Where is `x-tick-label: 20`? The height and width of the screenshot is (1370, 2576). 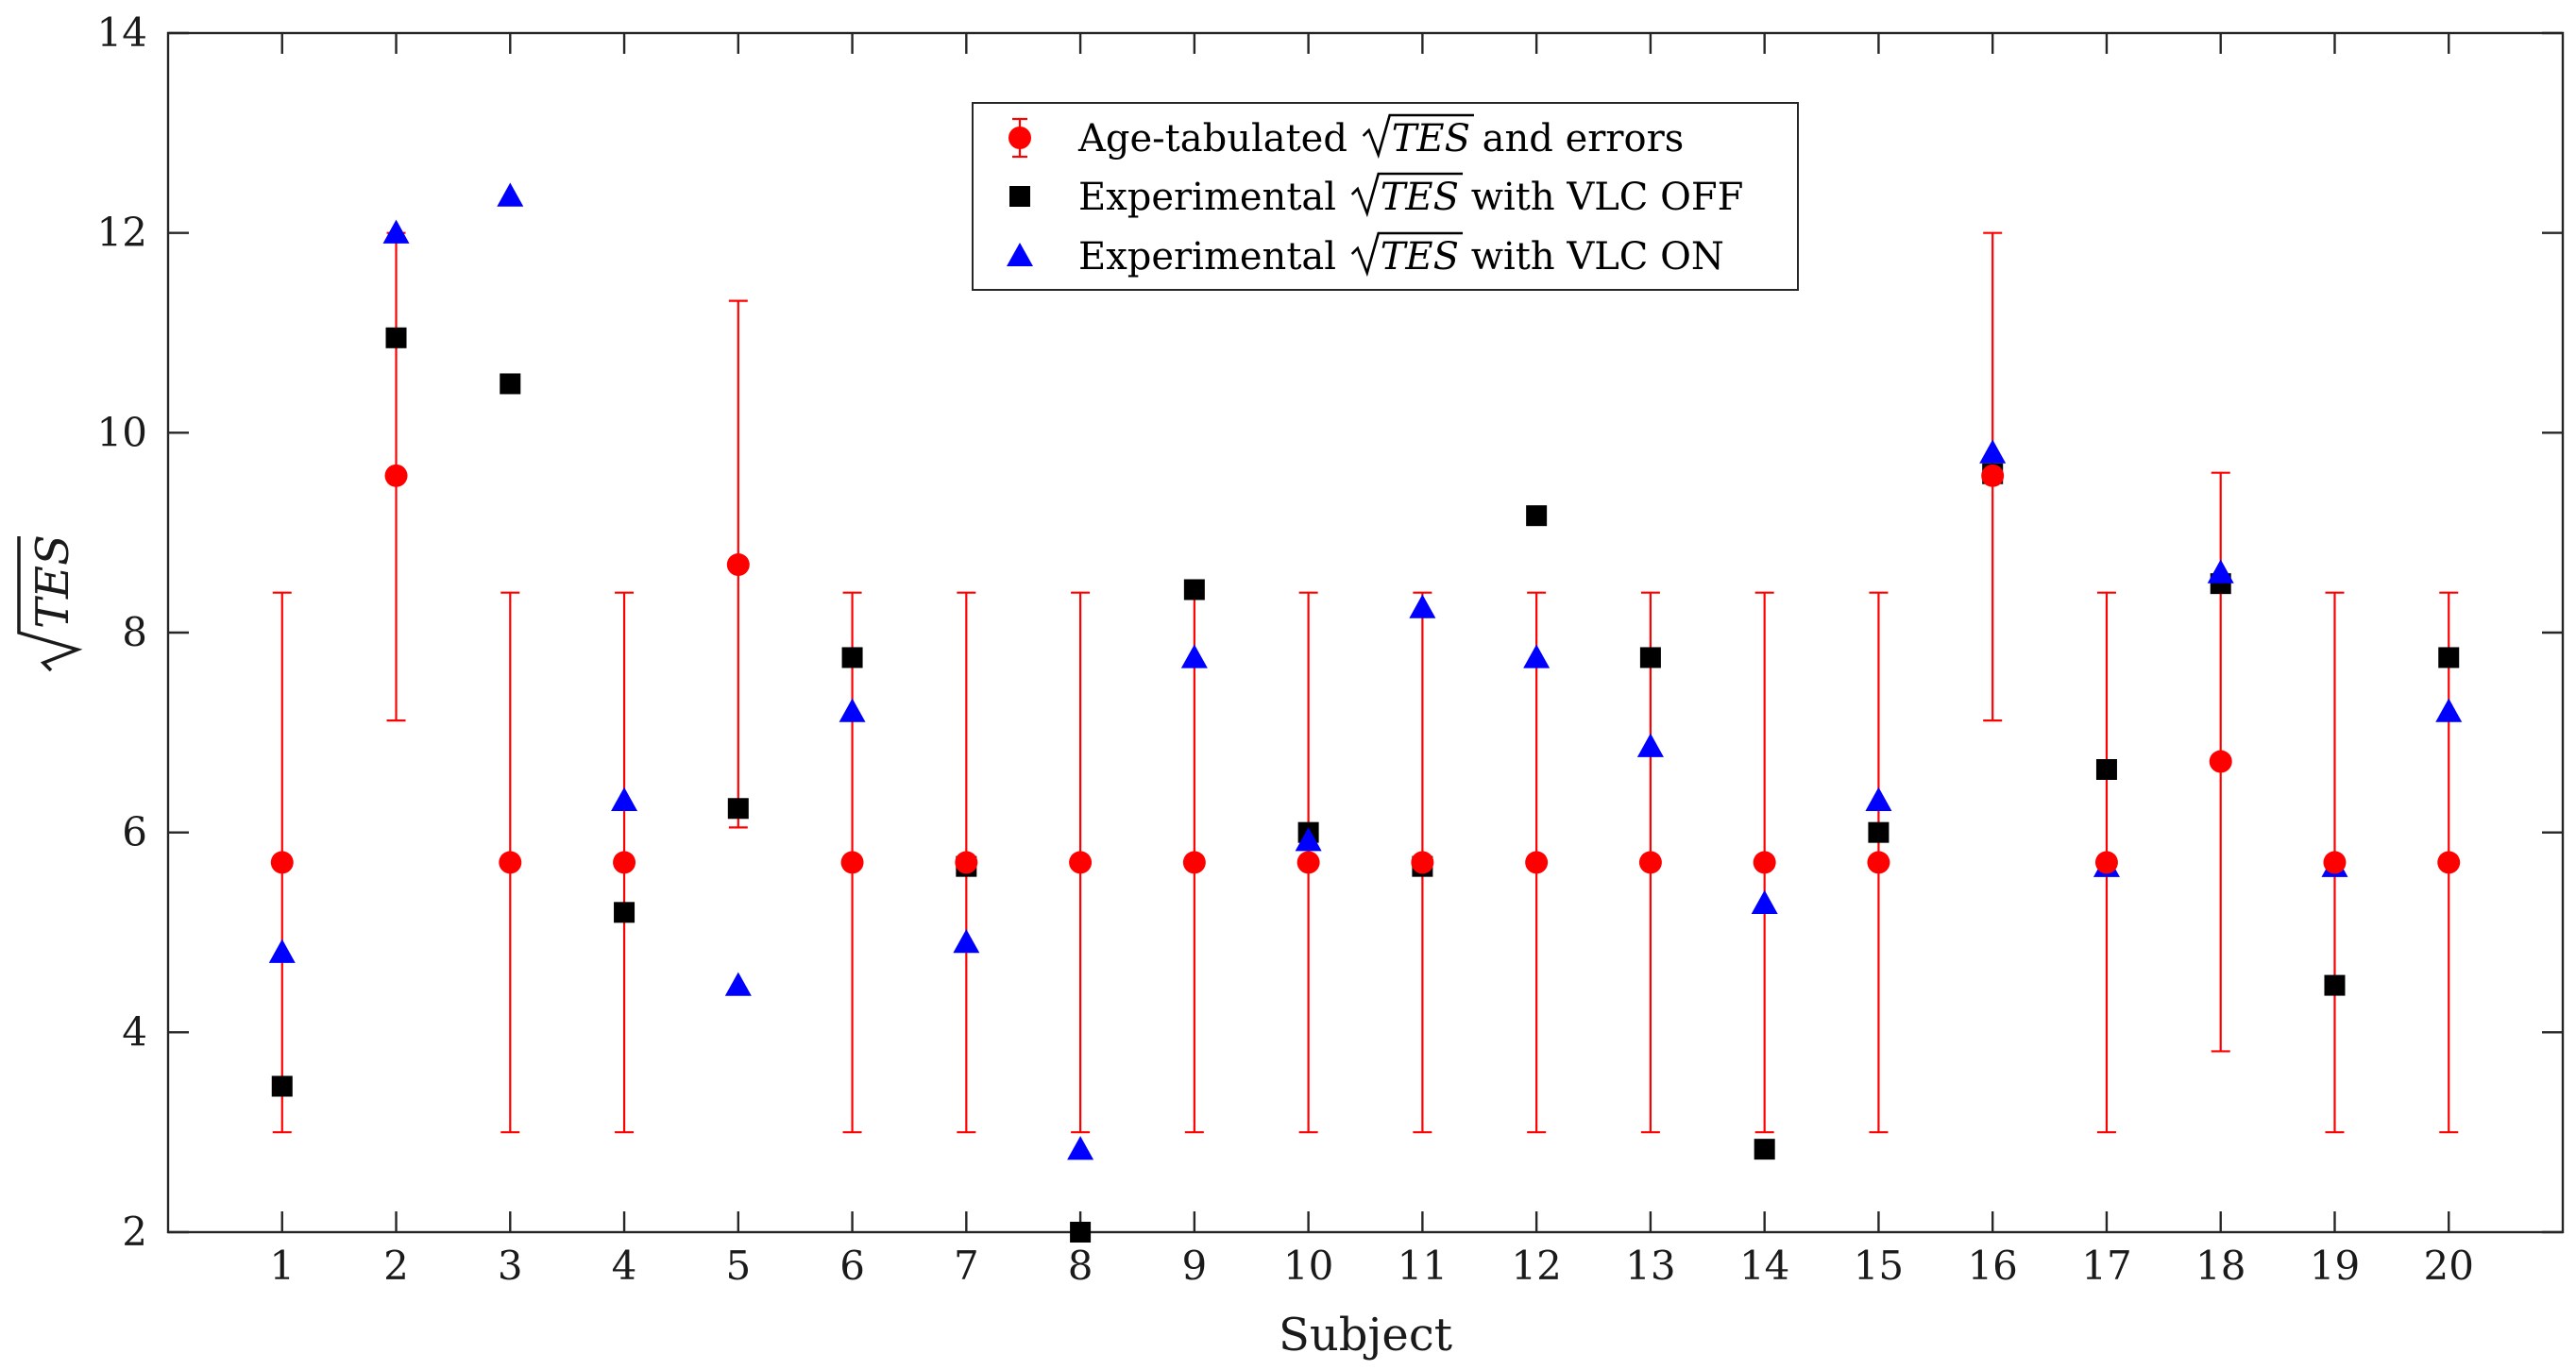
x-tick-label: 20 is located at coordinates (2449, 1266).